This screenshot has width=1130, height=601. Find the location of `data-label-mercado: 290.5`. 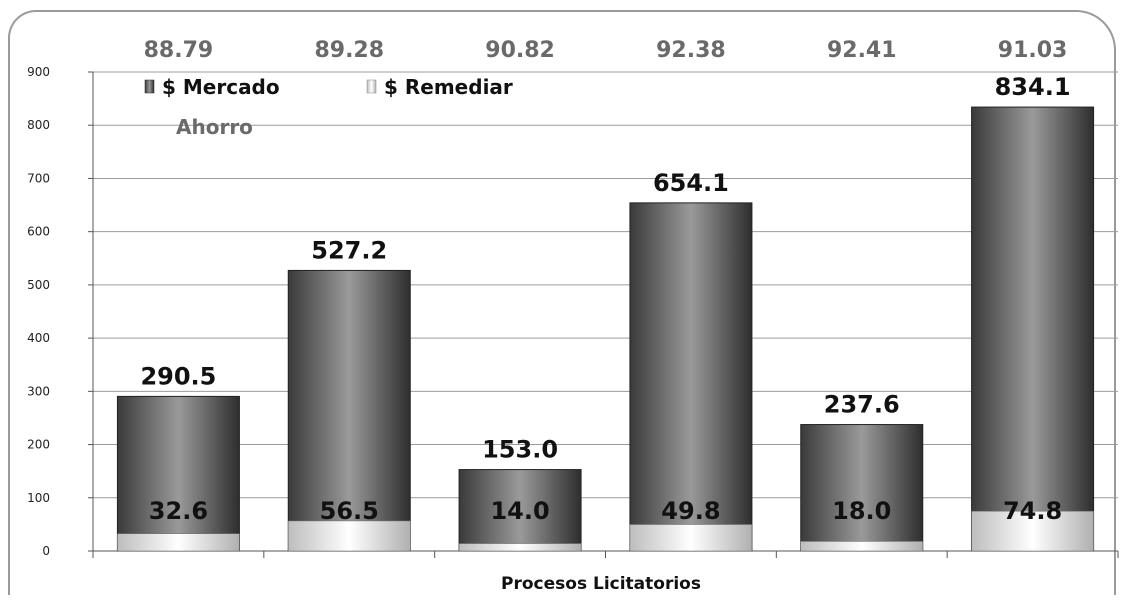

data-label-mercado: 290.5 is located at coordinates (178, 376).